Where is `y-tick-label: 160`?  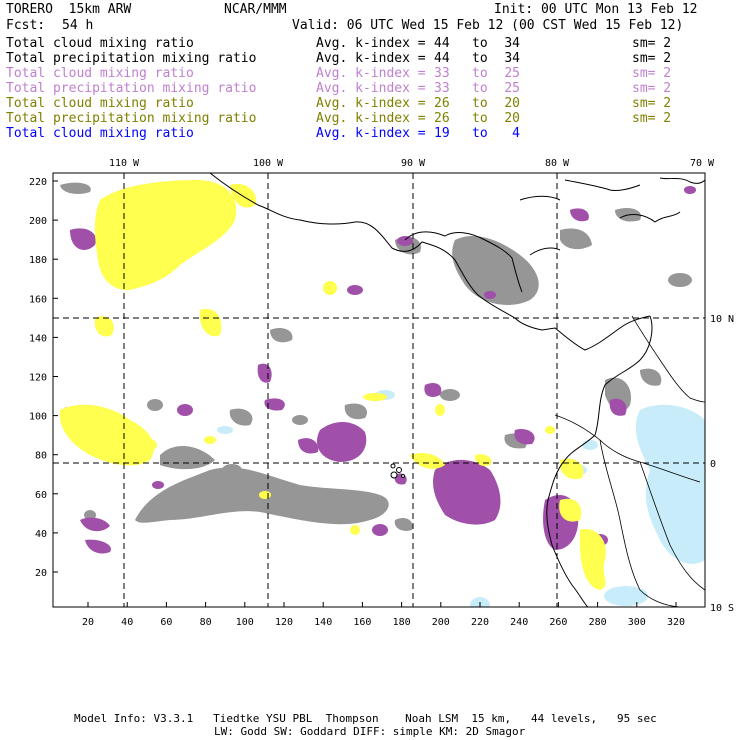
y-tick-label: 160 is located at coordinates (38, 299).